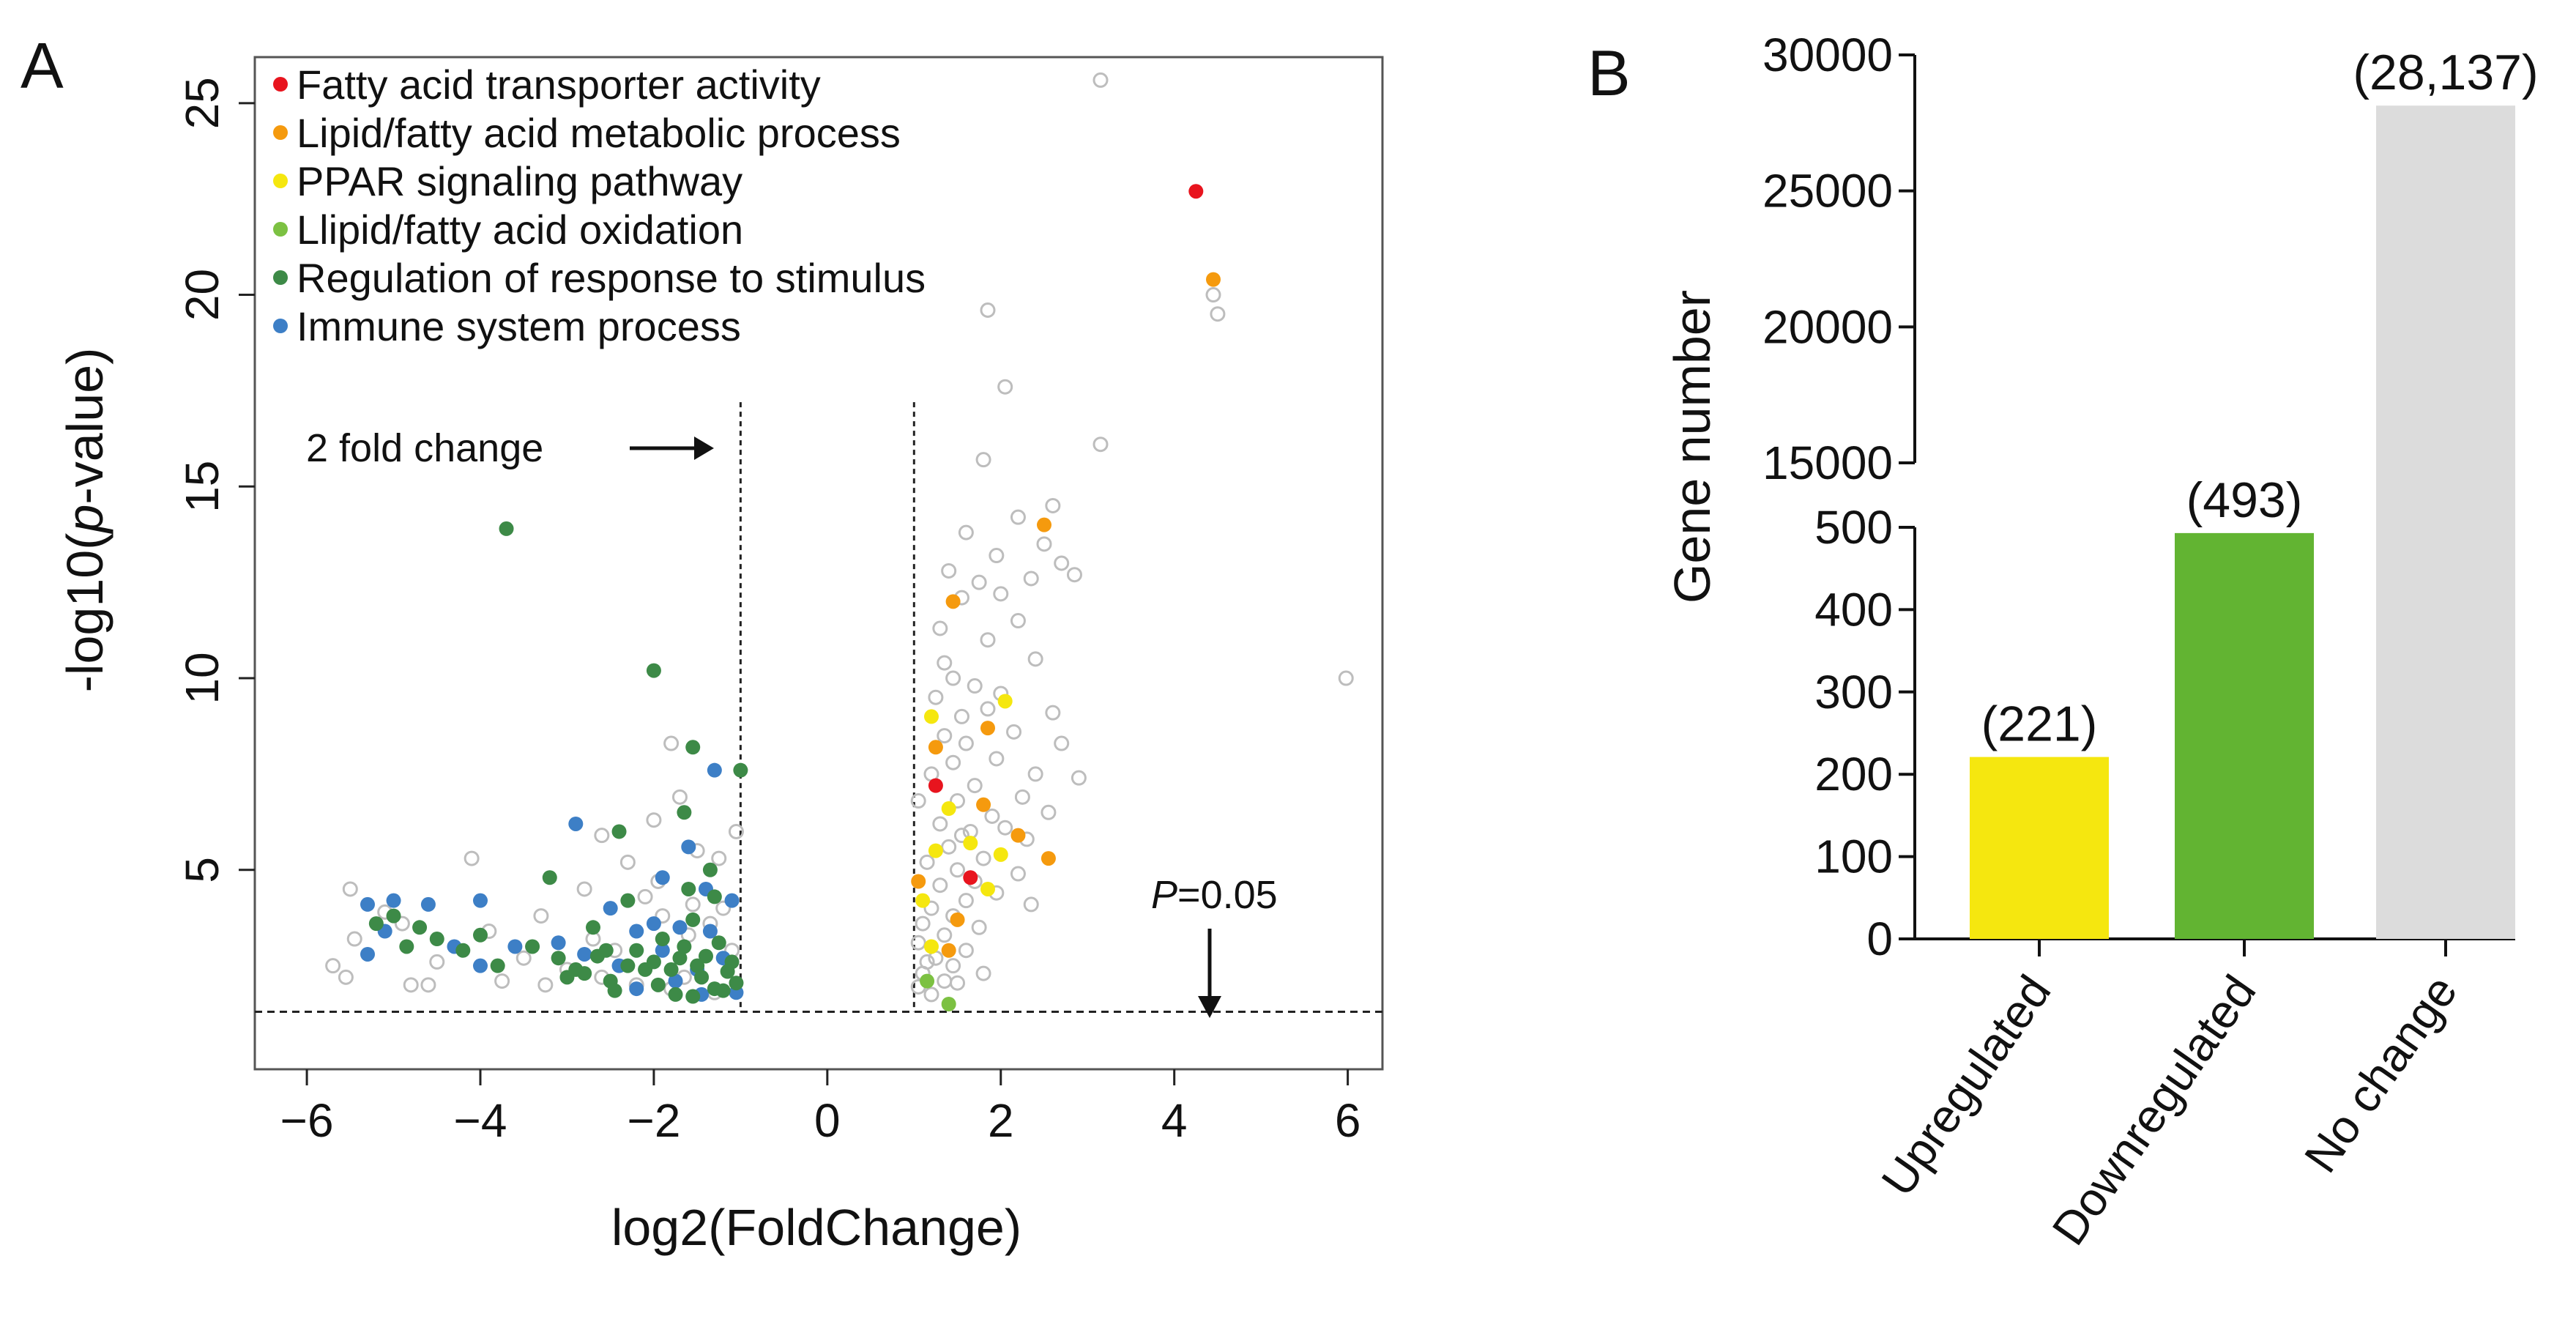 This screenshot has height=1319, width=2576. Describe the element at coordinates (202, 870) in the screenshot. I see `y-tick-label: 5` at that location.